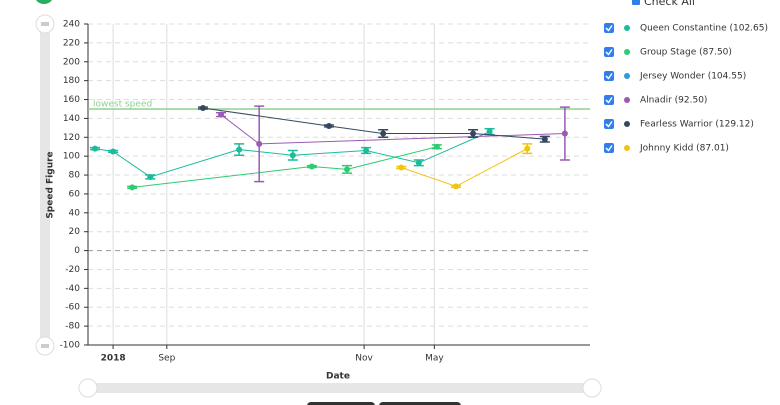 The image size is (780, 405). What do you see at coordinates (669, 4) in the screenshot?
I see `check-all-label: Check All` at bounding box center [669, 4].